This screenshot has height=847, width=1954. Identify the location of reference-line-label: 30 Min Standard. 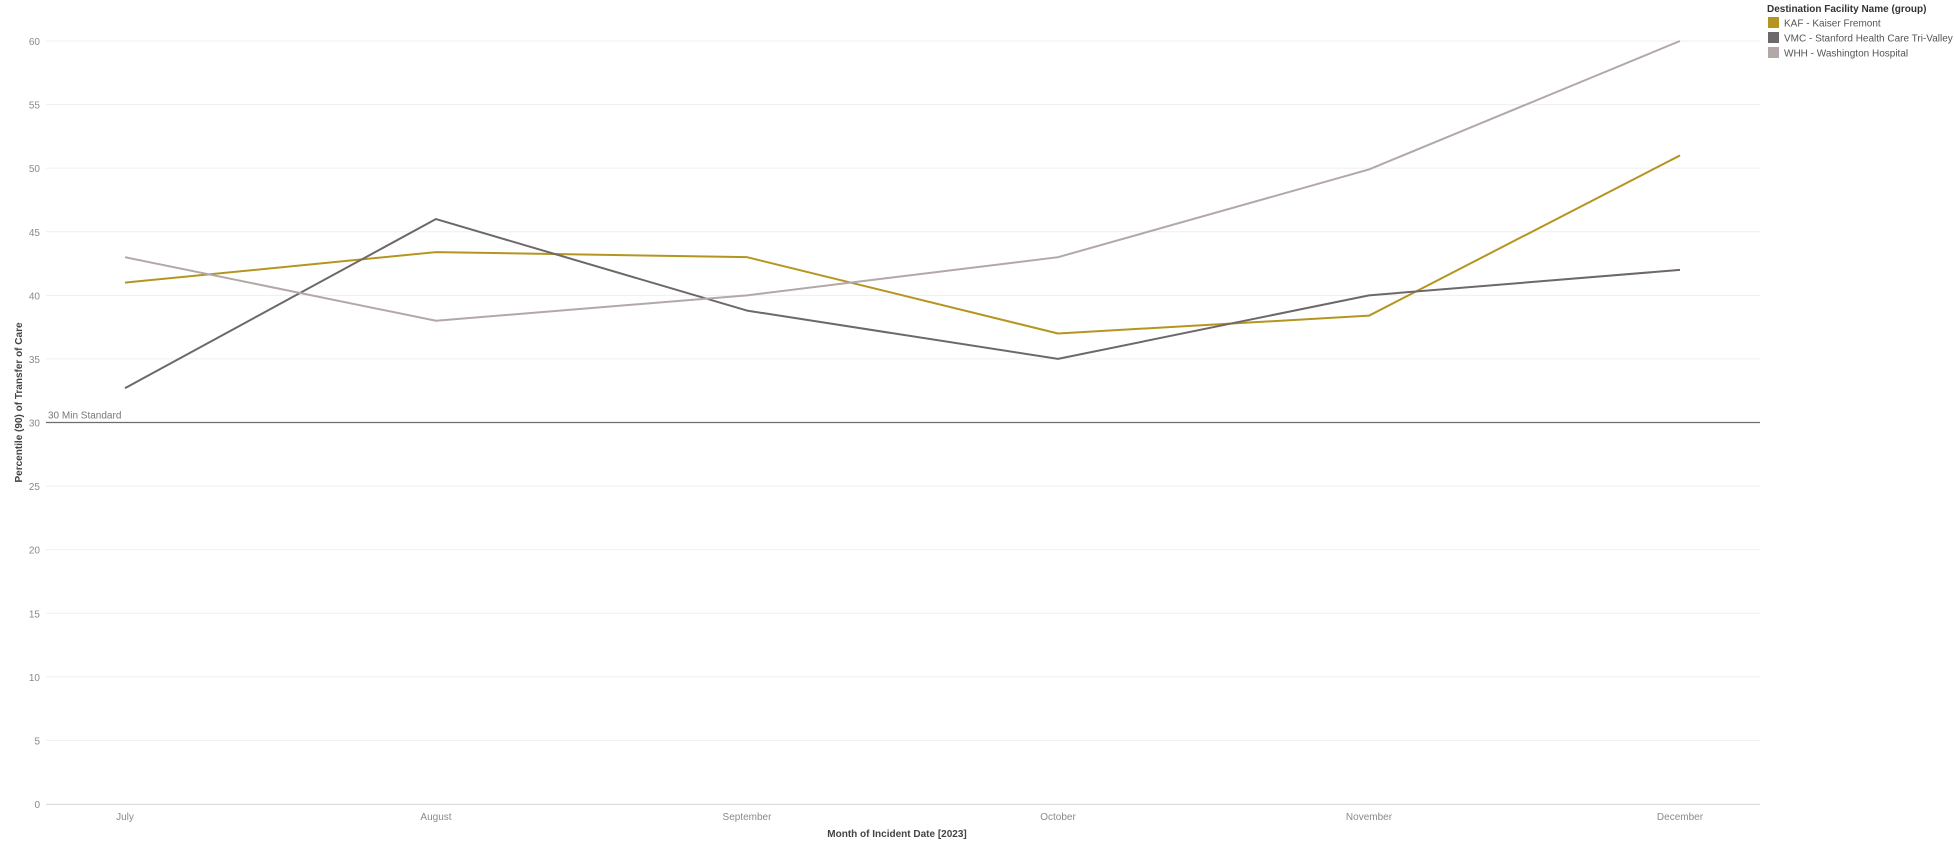
(84, 416).